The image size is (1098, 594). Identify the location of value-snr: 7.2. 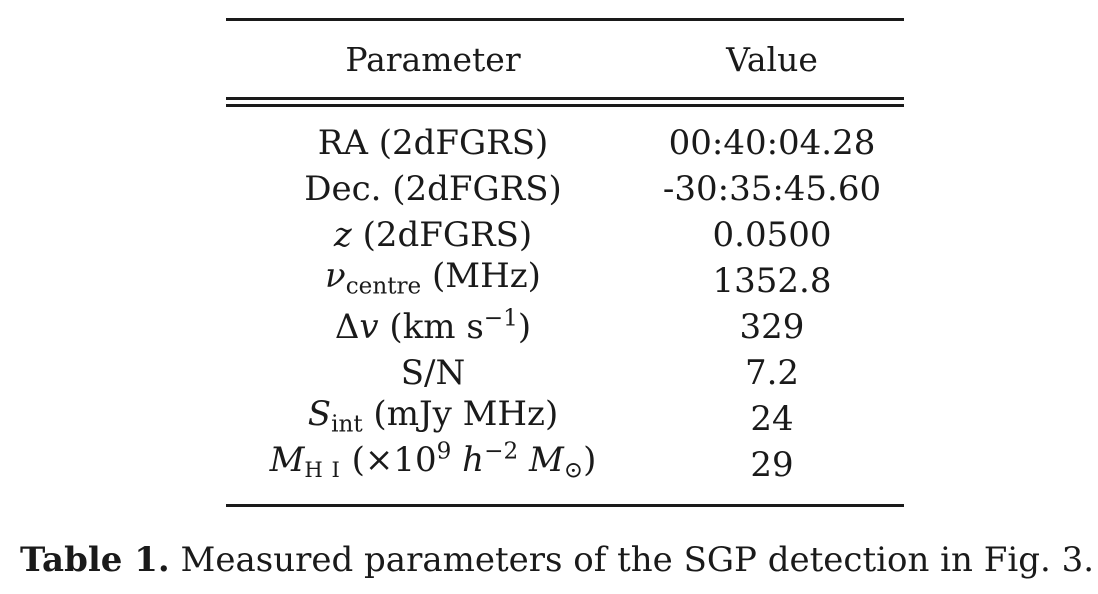
(772, 373).